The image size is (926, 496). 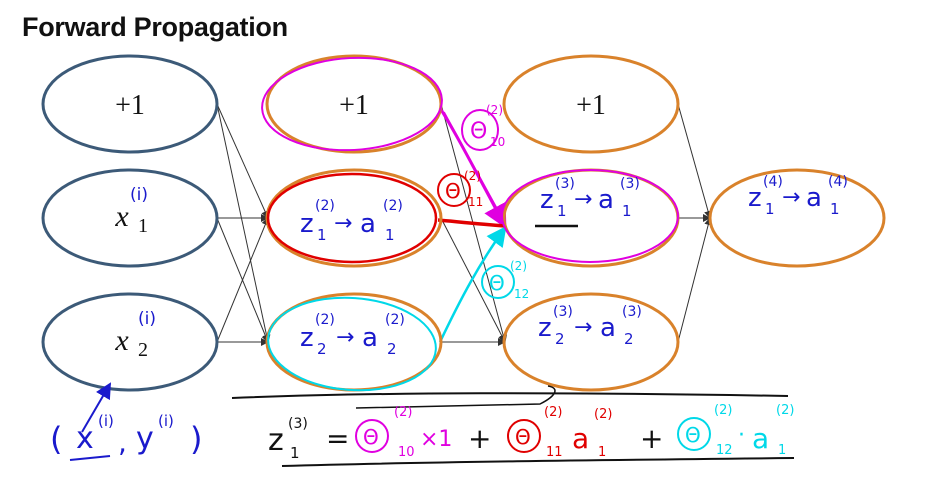 I want to click on hidden1-bias-label: +1, so click(x=354, y=105).